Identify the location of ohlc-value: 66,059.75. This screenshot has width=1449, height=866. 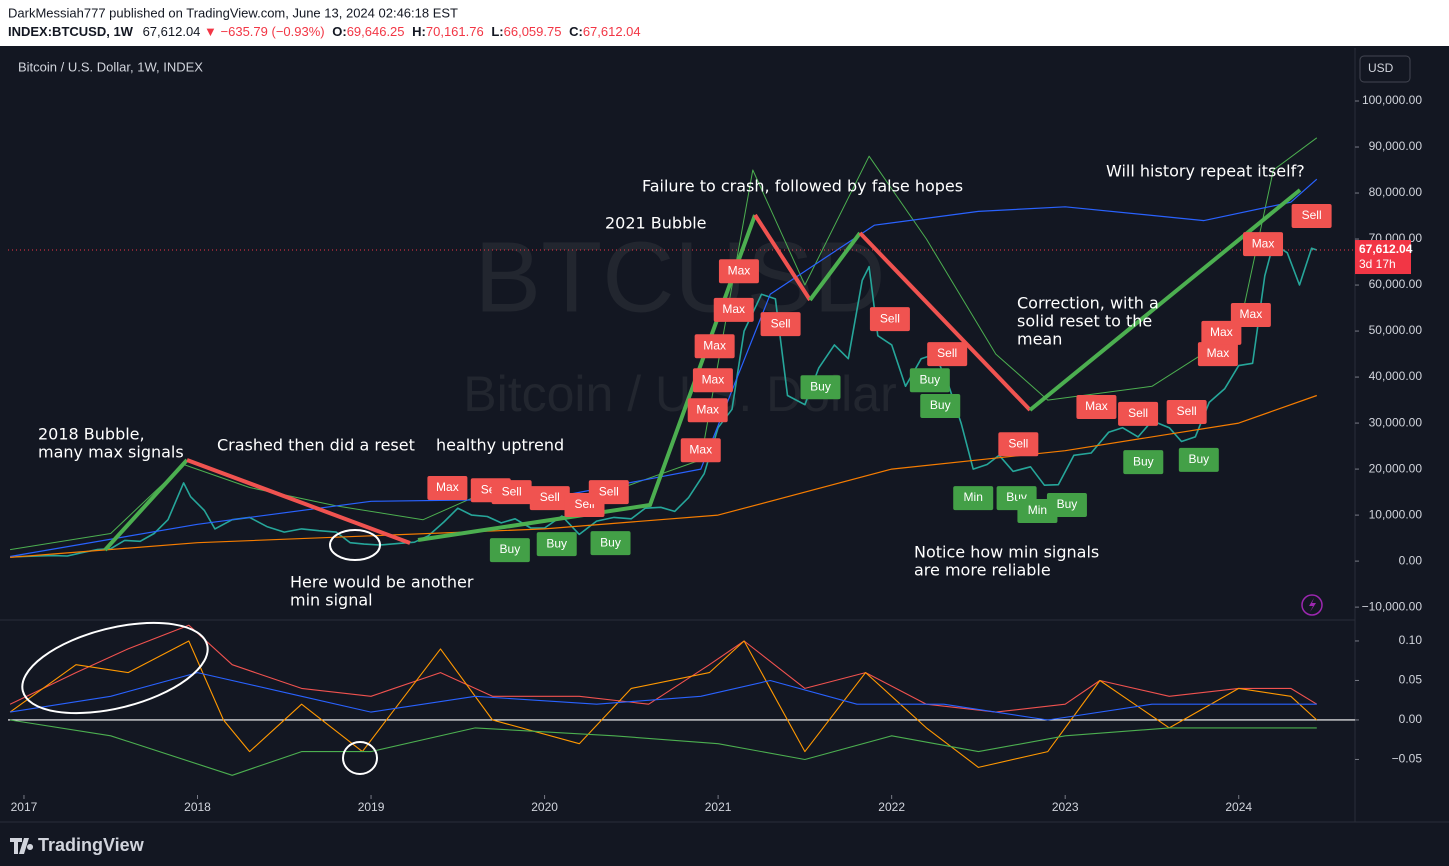
(533, 31).